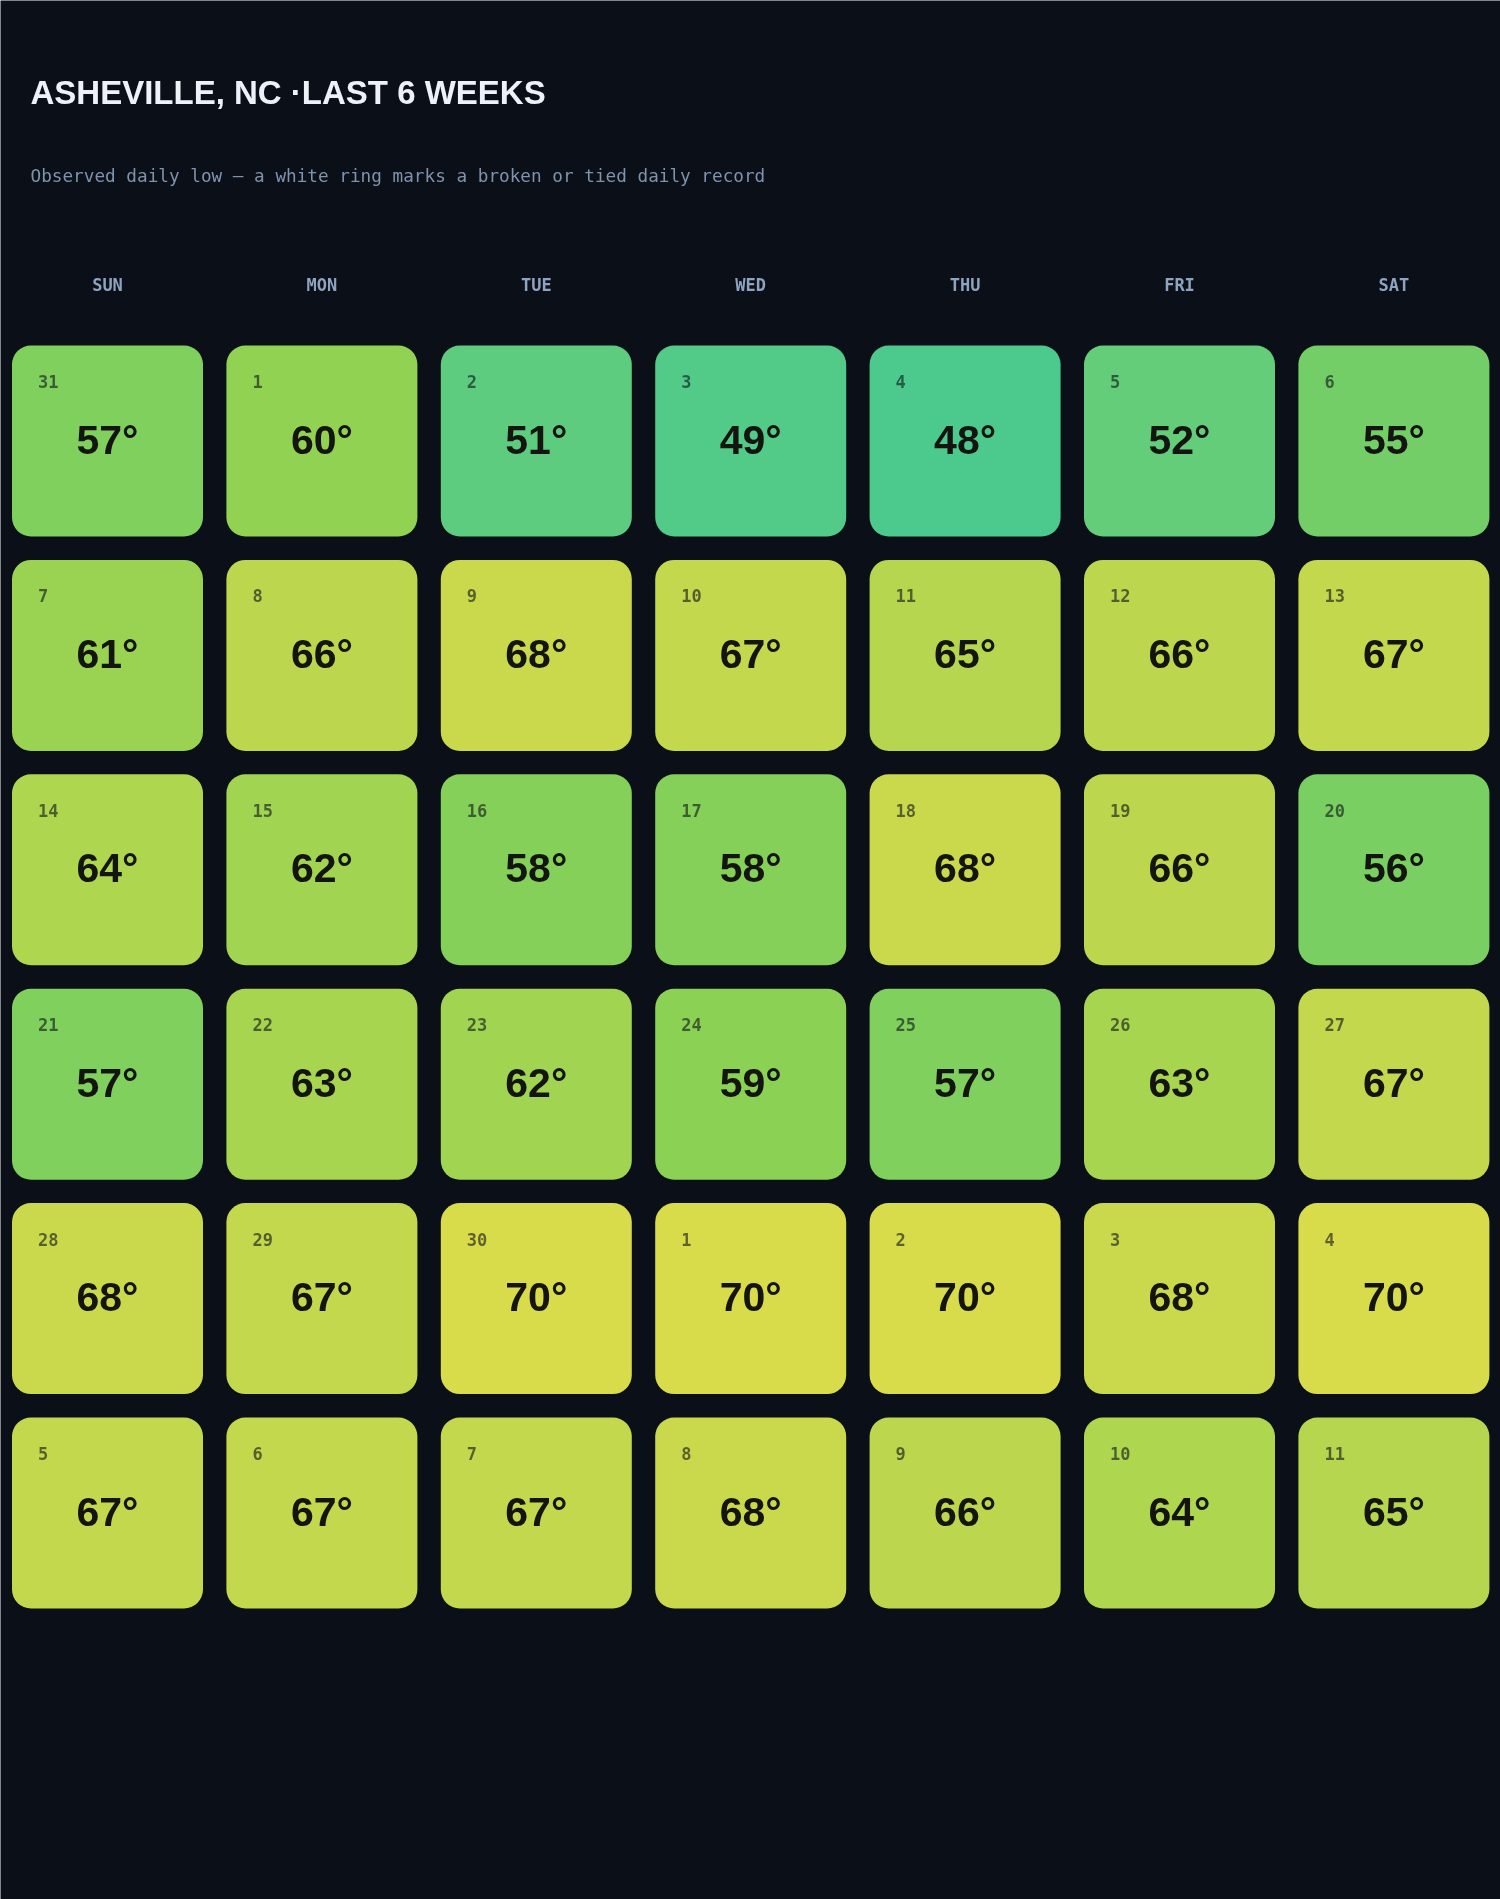 The image size is (1500, 1899). I want to click on annotation: 14, so click(48, 810).